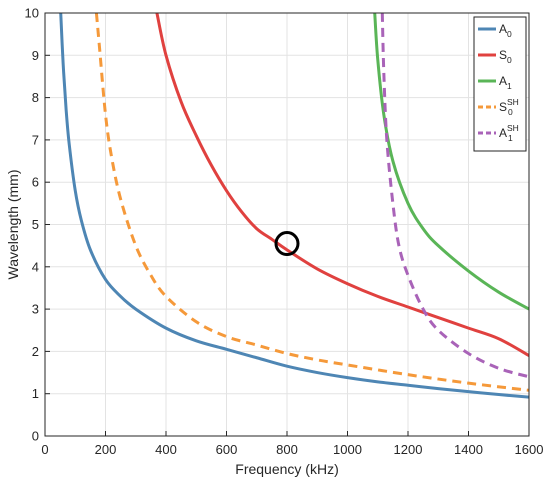  I want to click on x-tick-label: 1000, so click(347, 449).